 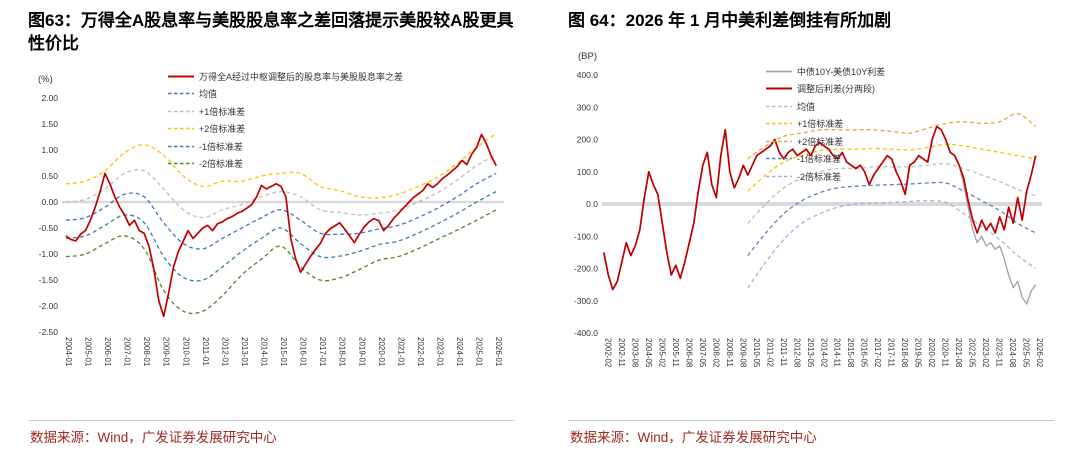 What do you see at coordinates (49, 332) in the screenshot?
I see `svg-text: -2.50` at bounding box center [49, 332].